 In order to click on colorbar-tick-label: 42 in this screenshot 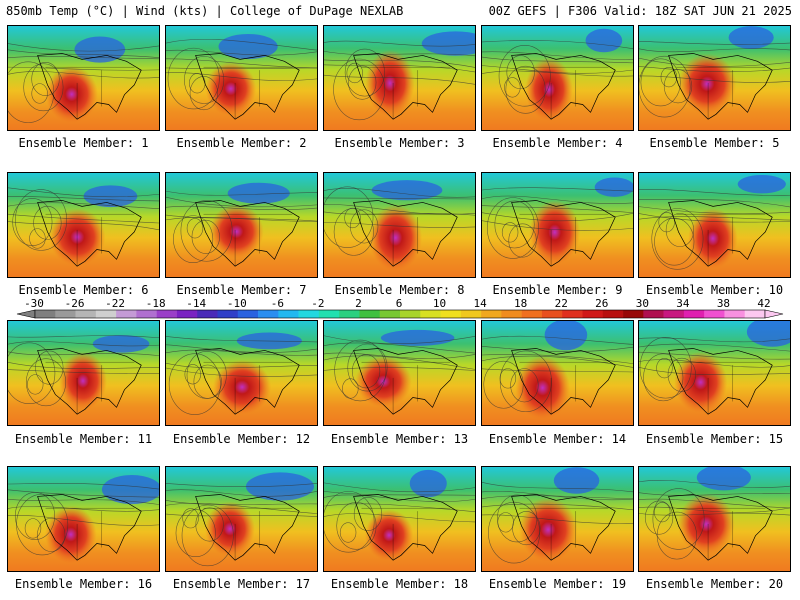, I will do `click(764, 303)`.